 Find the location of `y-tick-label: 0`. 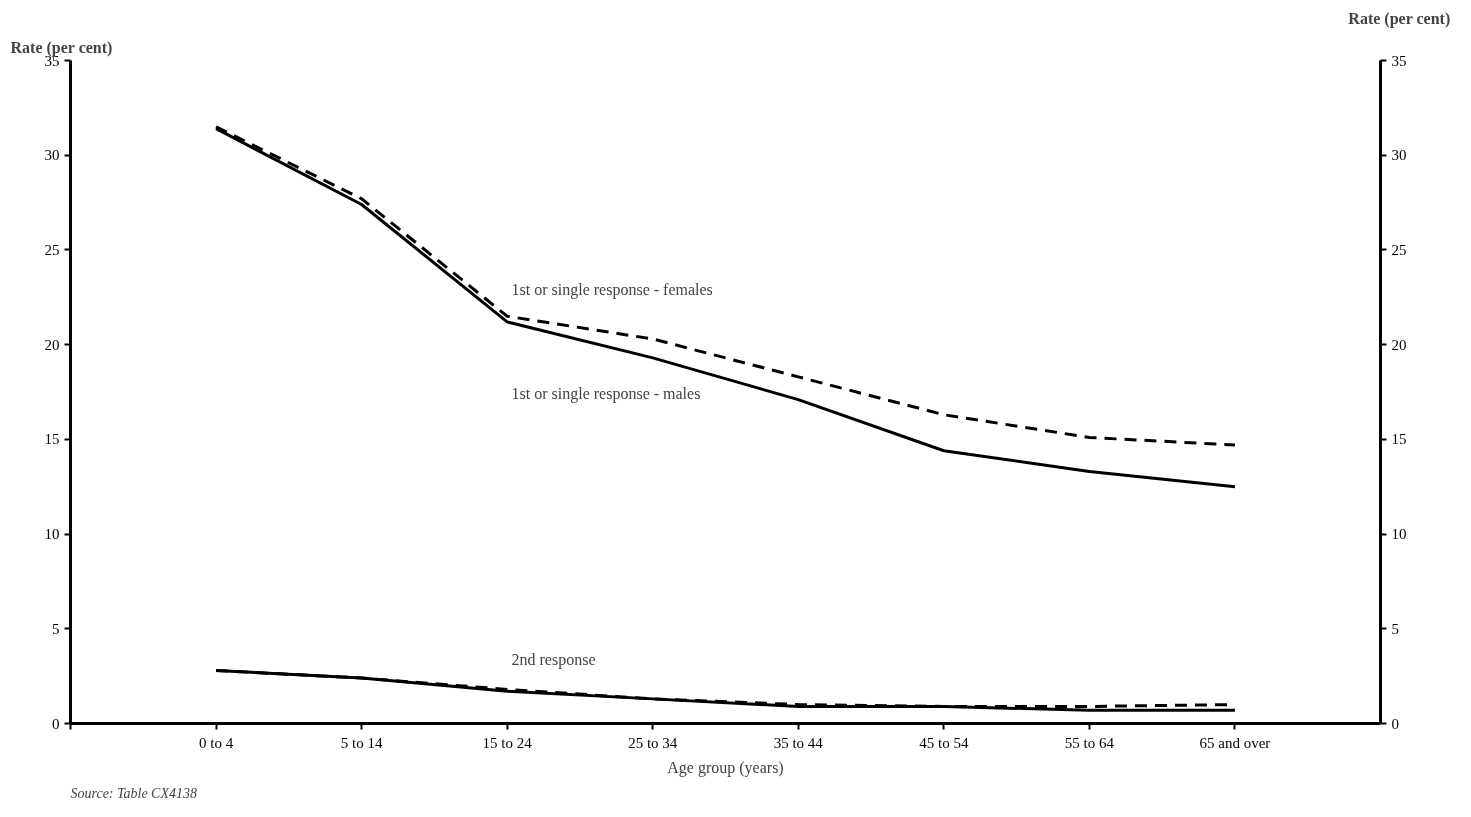

y-tick-label: 0 is located at coordinates (56, 723).